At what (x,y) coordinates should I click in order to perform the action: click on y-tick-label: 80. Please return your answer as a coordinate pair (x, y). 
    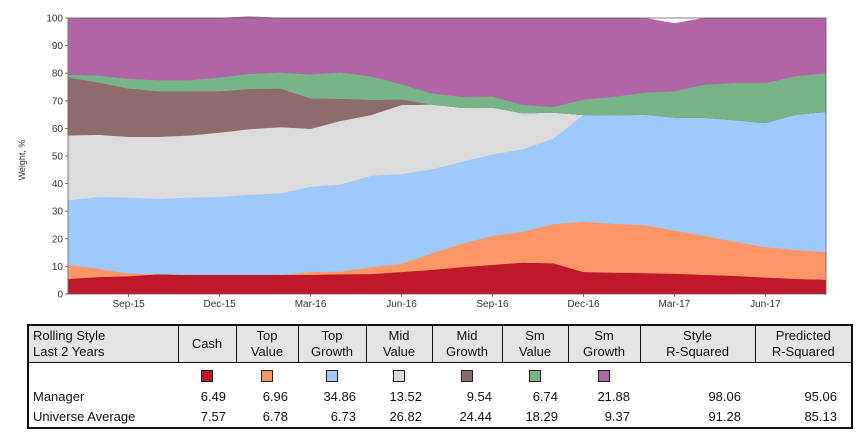
    Looking at the image, I should click on (58, 74).